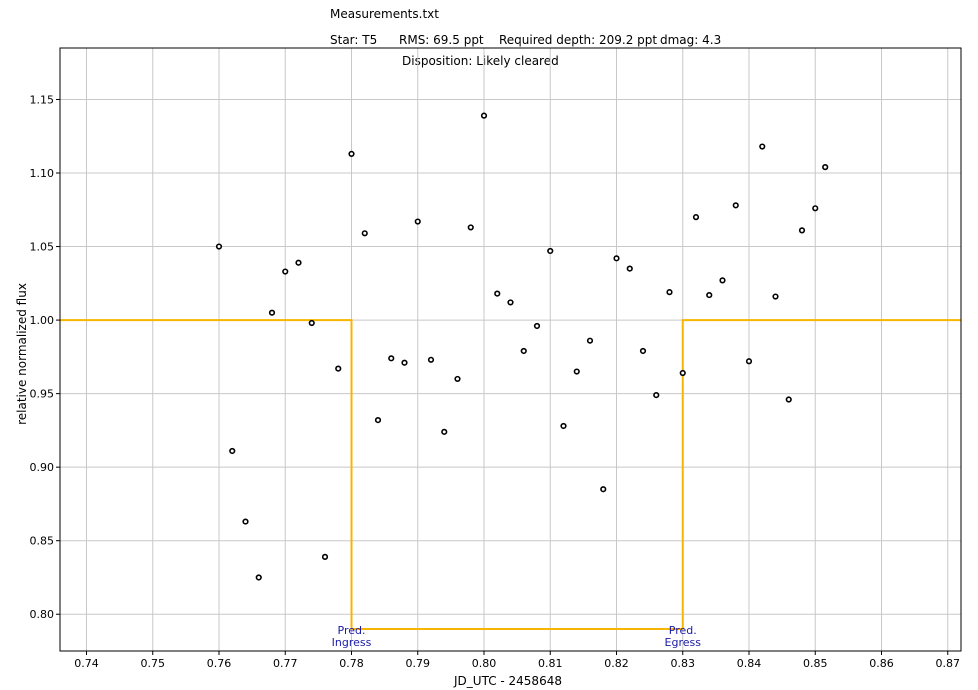  I want to click on x-tick-label: 0.82, so click(616, 663).